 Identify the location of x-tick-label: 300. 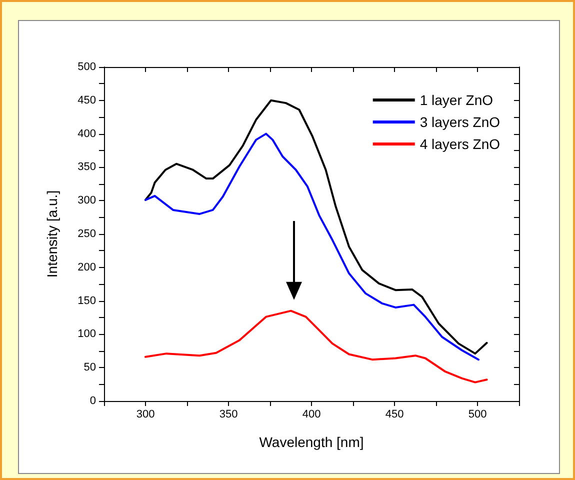
(145, 414).